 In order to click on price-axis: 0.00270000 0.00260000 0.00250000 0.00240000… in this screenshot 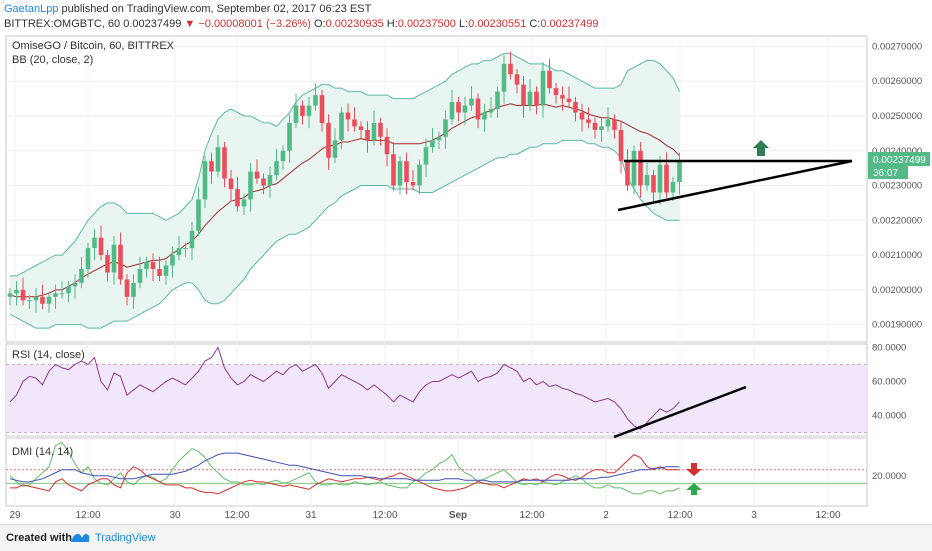, I will do `click(897, 185)`.